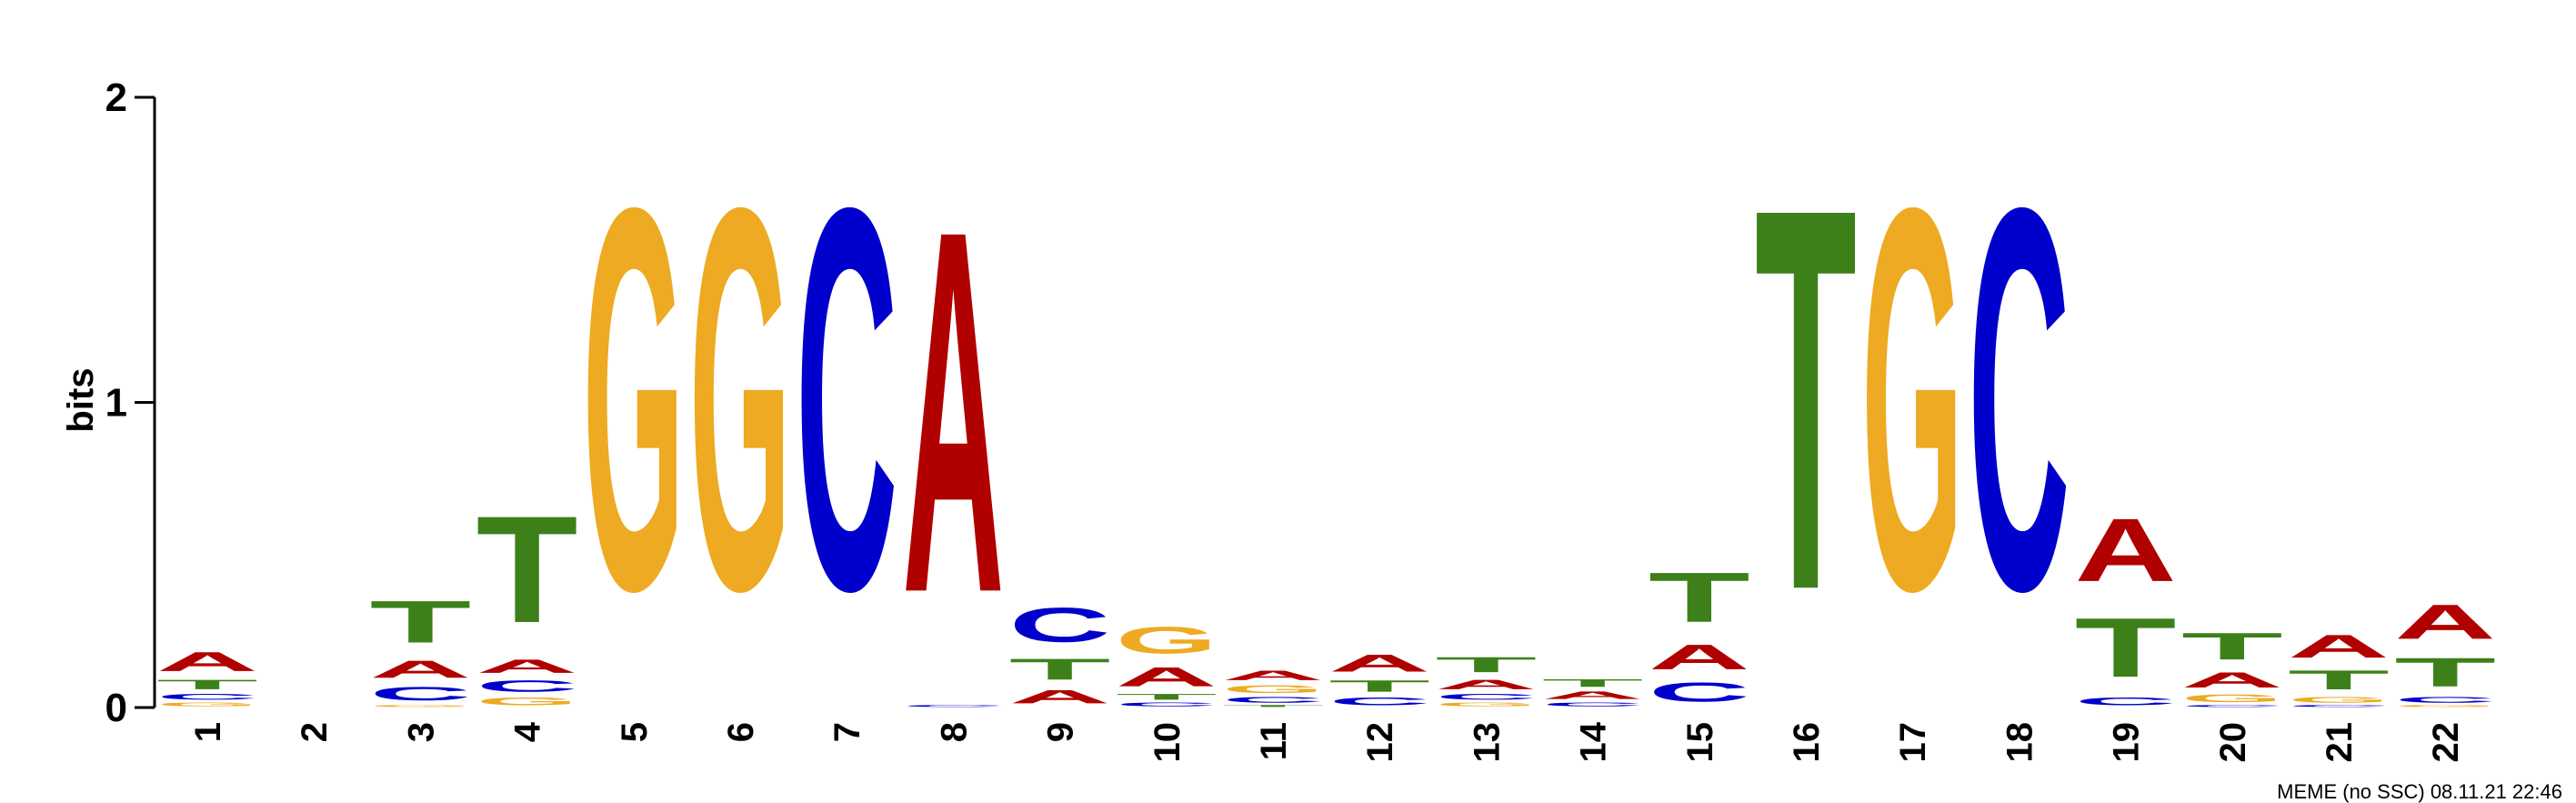  What do you see at coordinates (208, 732) in the screenshot?
I see `x-tick-label: 1` at bounding box center [208, 732].